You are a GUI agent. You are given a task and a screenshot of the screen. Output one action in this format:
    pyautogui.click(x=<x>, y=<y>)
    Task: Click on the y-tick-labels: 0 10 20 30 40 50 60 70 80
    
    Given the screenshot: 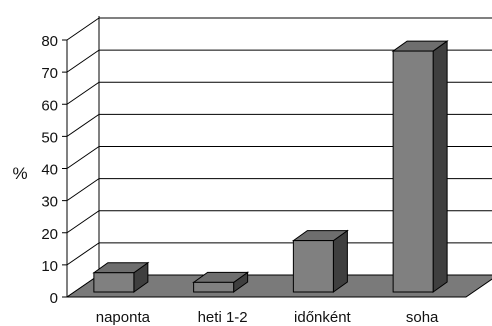 What is the action you would take?
    pyautogui.click(x=49, y=170)
    